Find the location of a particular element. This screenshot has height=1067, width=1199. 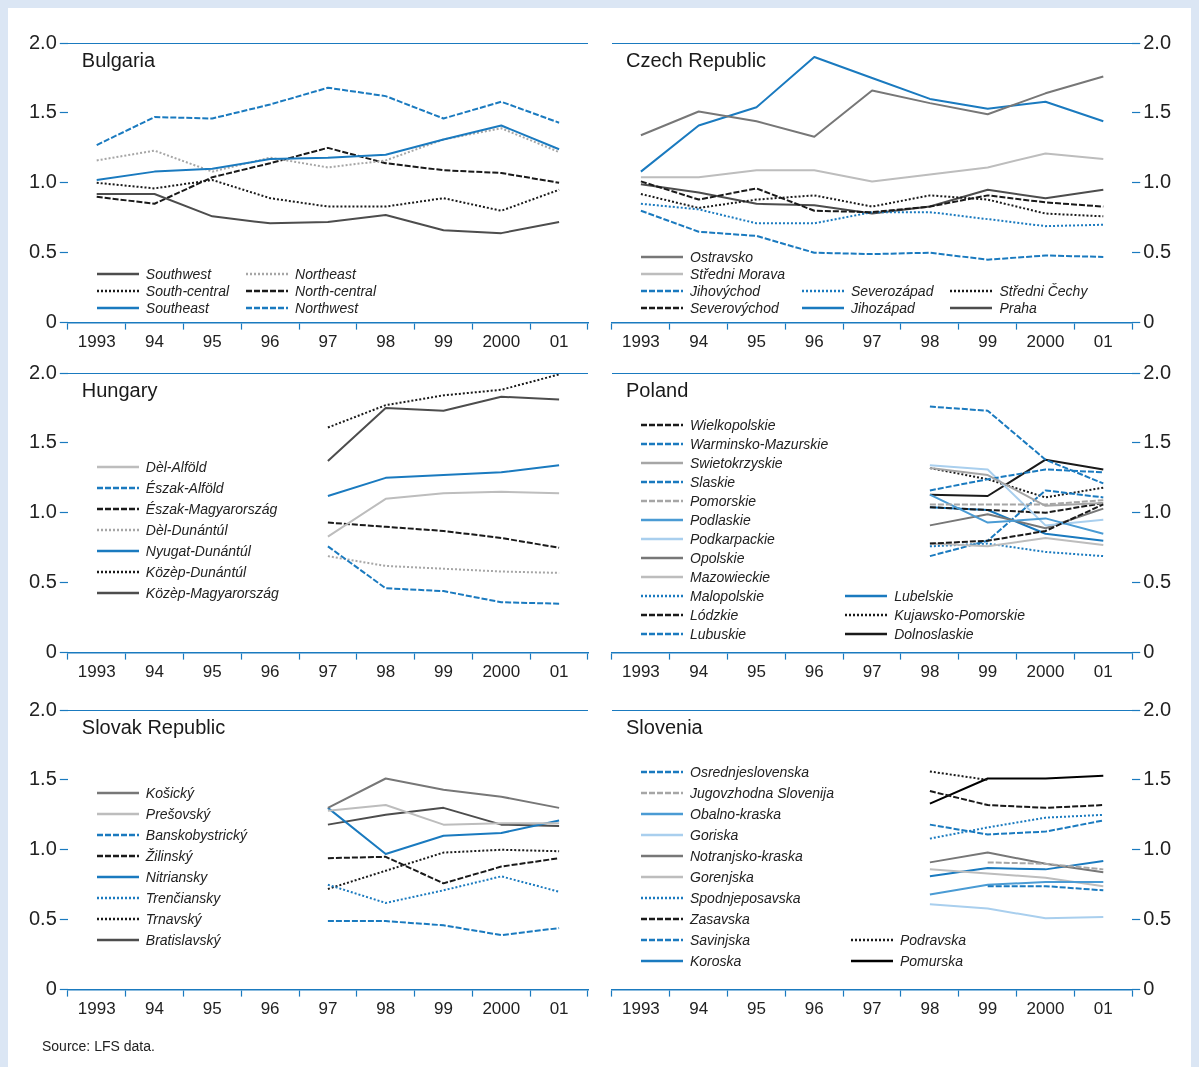

legend-label: Dèl-Alföld is located at coordinates (176, 466).